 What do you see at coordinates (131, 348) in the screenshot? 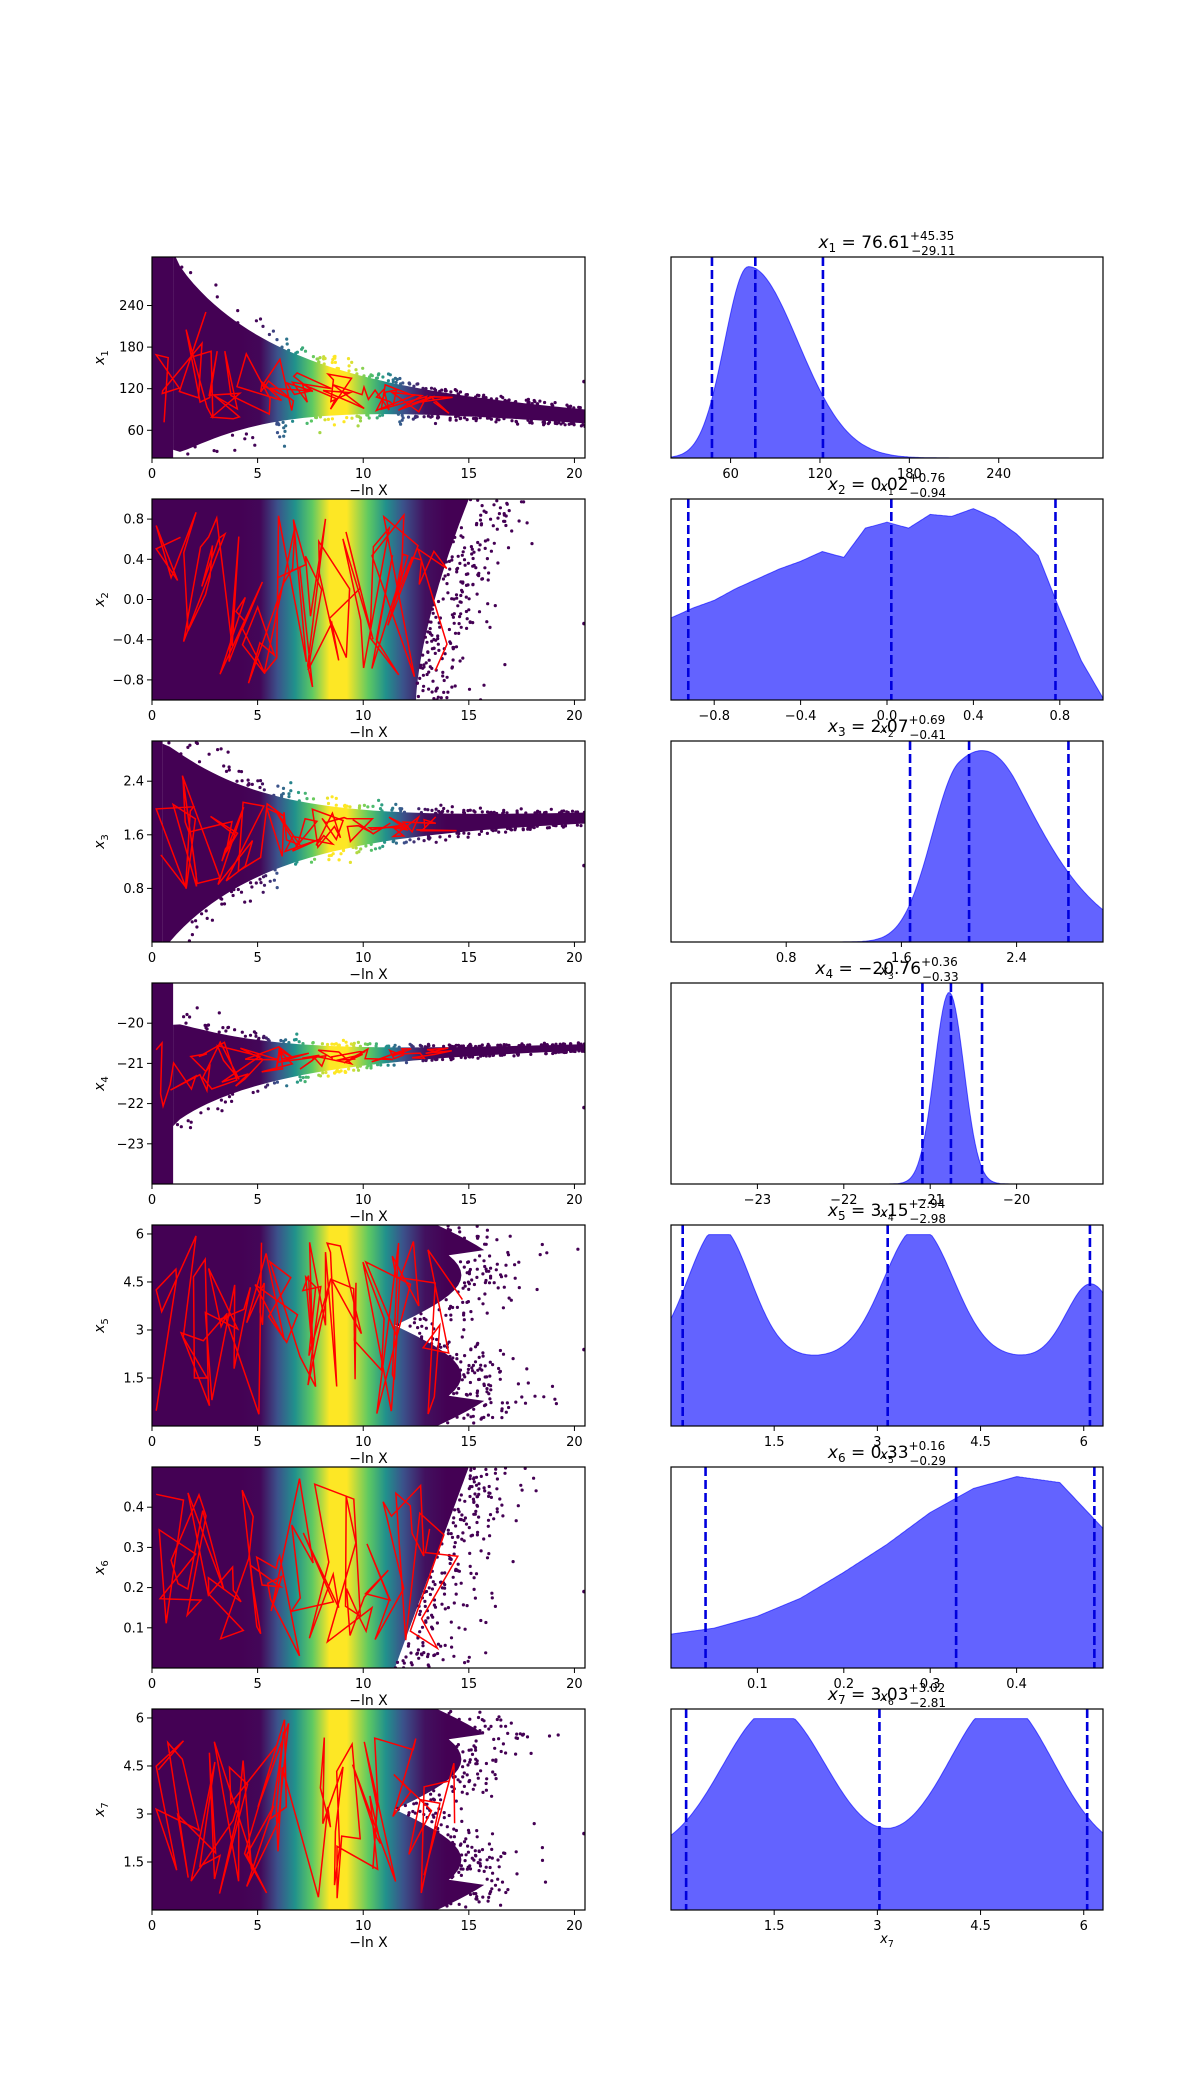
I see `y-tick-label: 180` at bounding box center [131, 348].